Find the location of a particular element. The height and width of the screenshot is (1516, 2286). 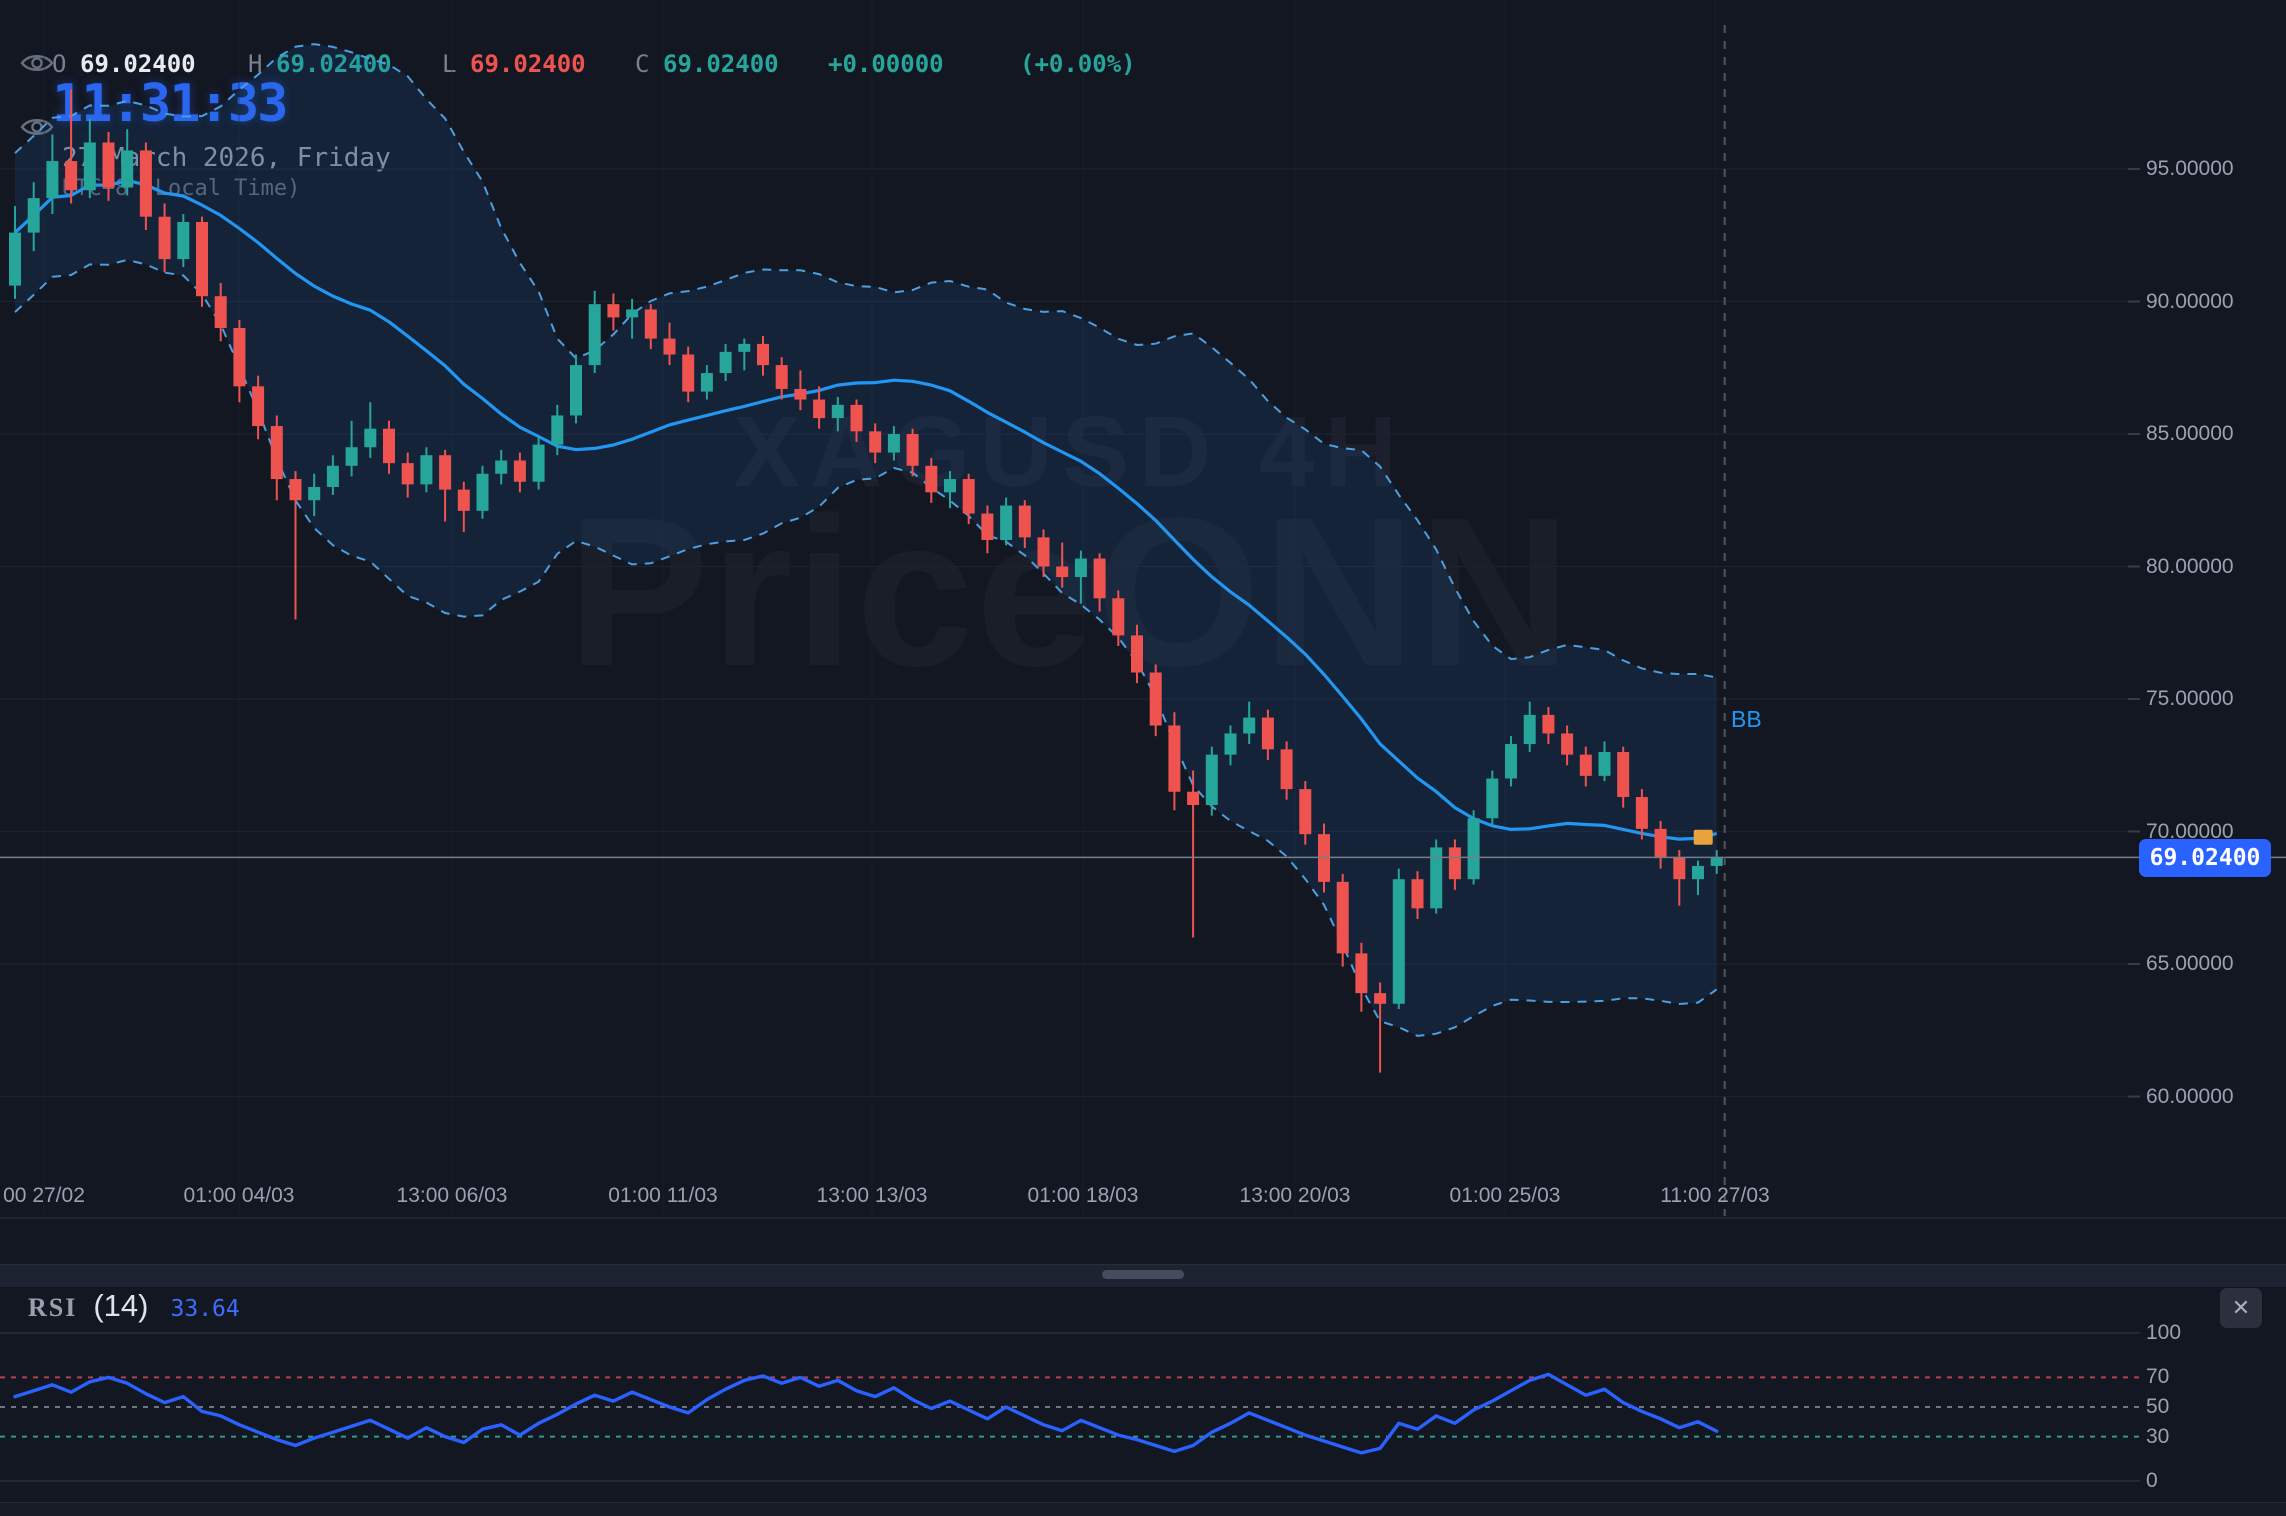

rsi-axis: 100 70 50 30 0 is located at coordinates (2213, 1390).